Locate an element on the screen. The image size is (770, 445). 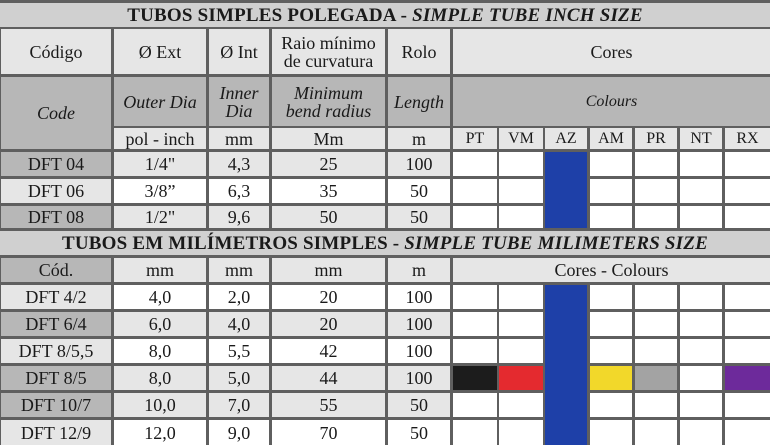
mm-row-3-swatch-pt is located at coordinates (475, 351).